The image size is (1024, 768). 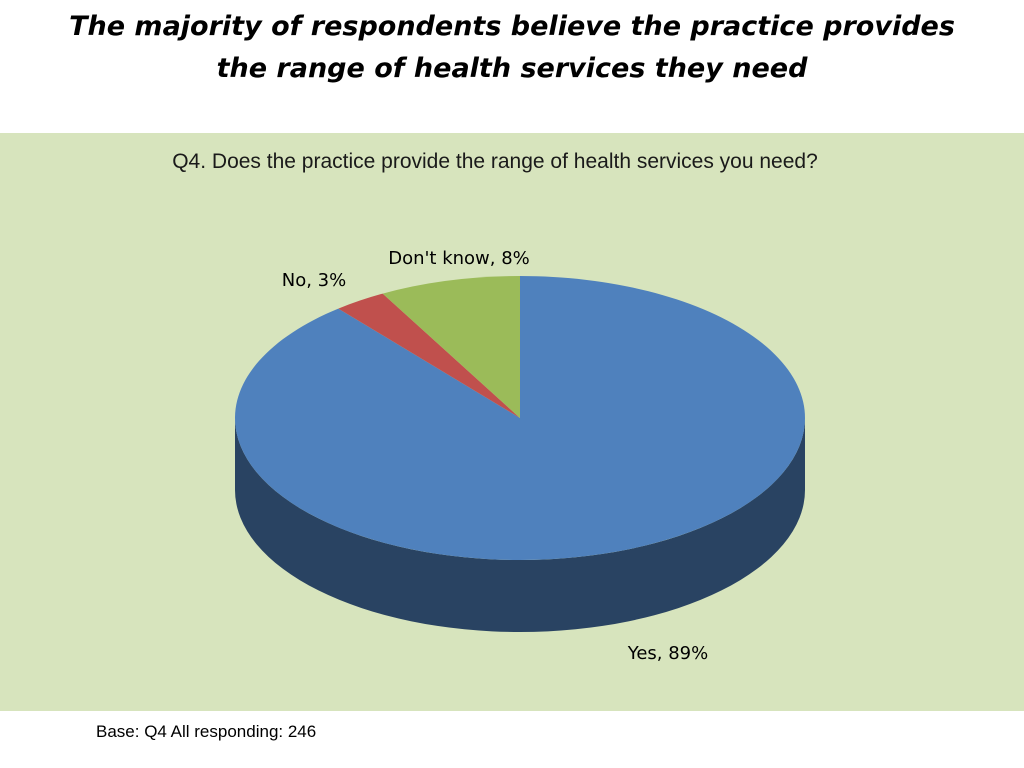 I want to click on pie-label-no: No, 3%, so click(x=314, y=280).